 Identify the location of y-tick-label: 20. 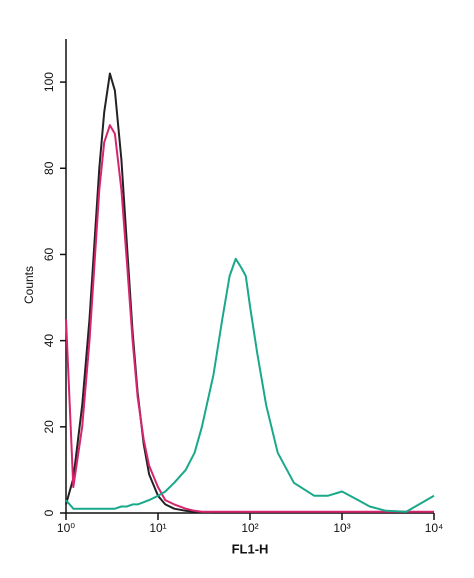
(49, 427).